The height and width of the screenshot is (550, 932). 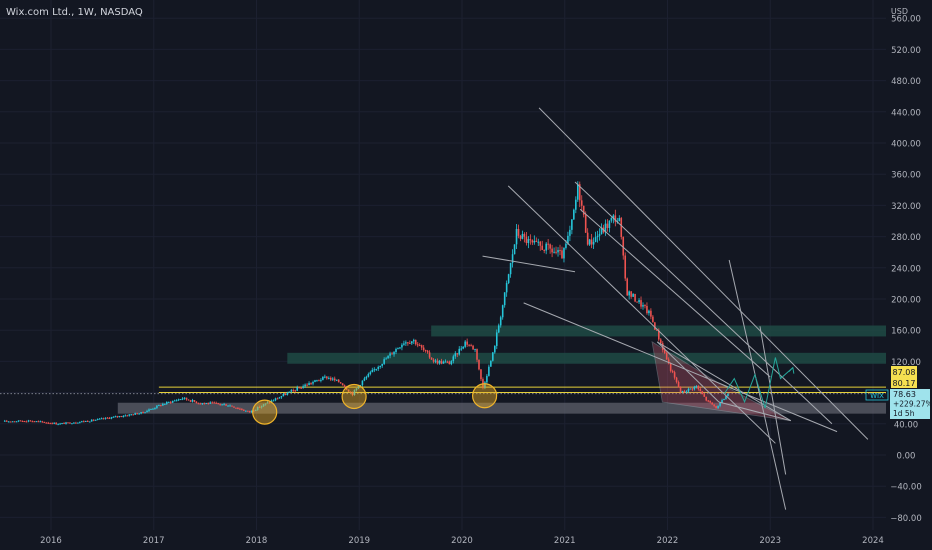 What do you see at coordinates (791, 370) in the screenshot?
I see `projection-arrowhead` at bounding box center [791, 370].